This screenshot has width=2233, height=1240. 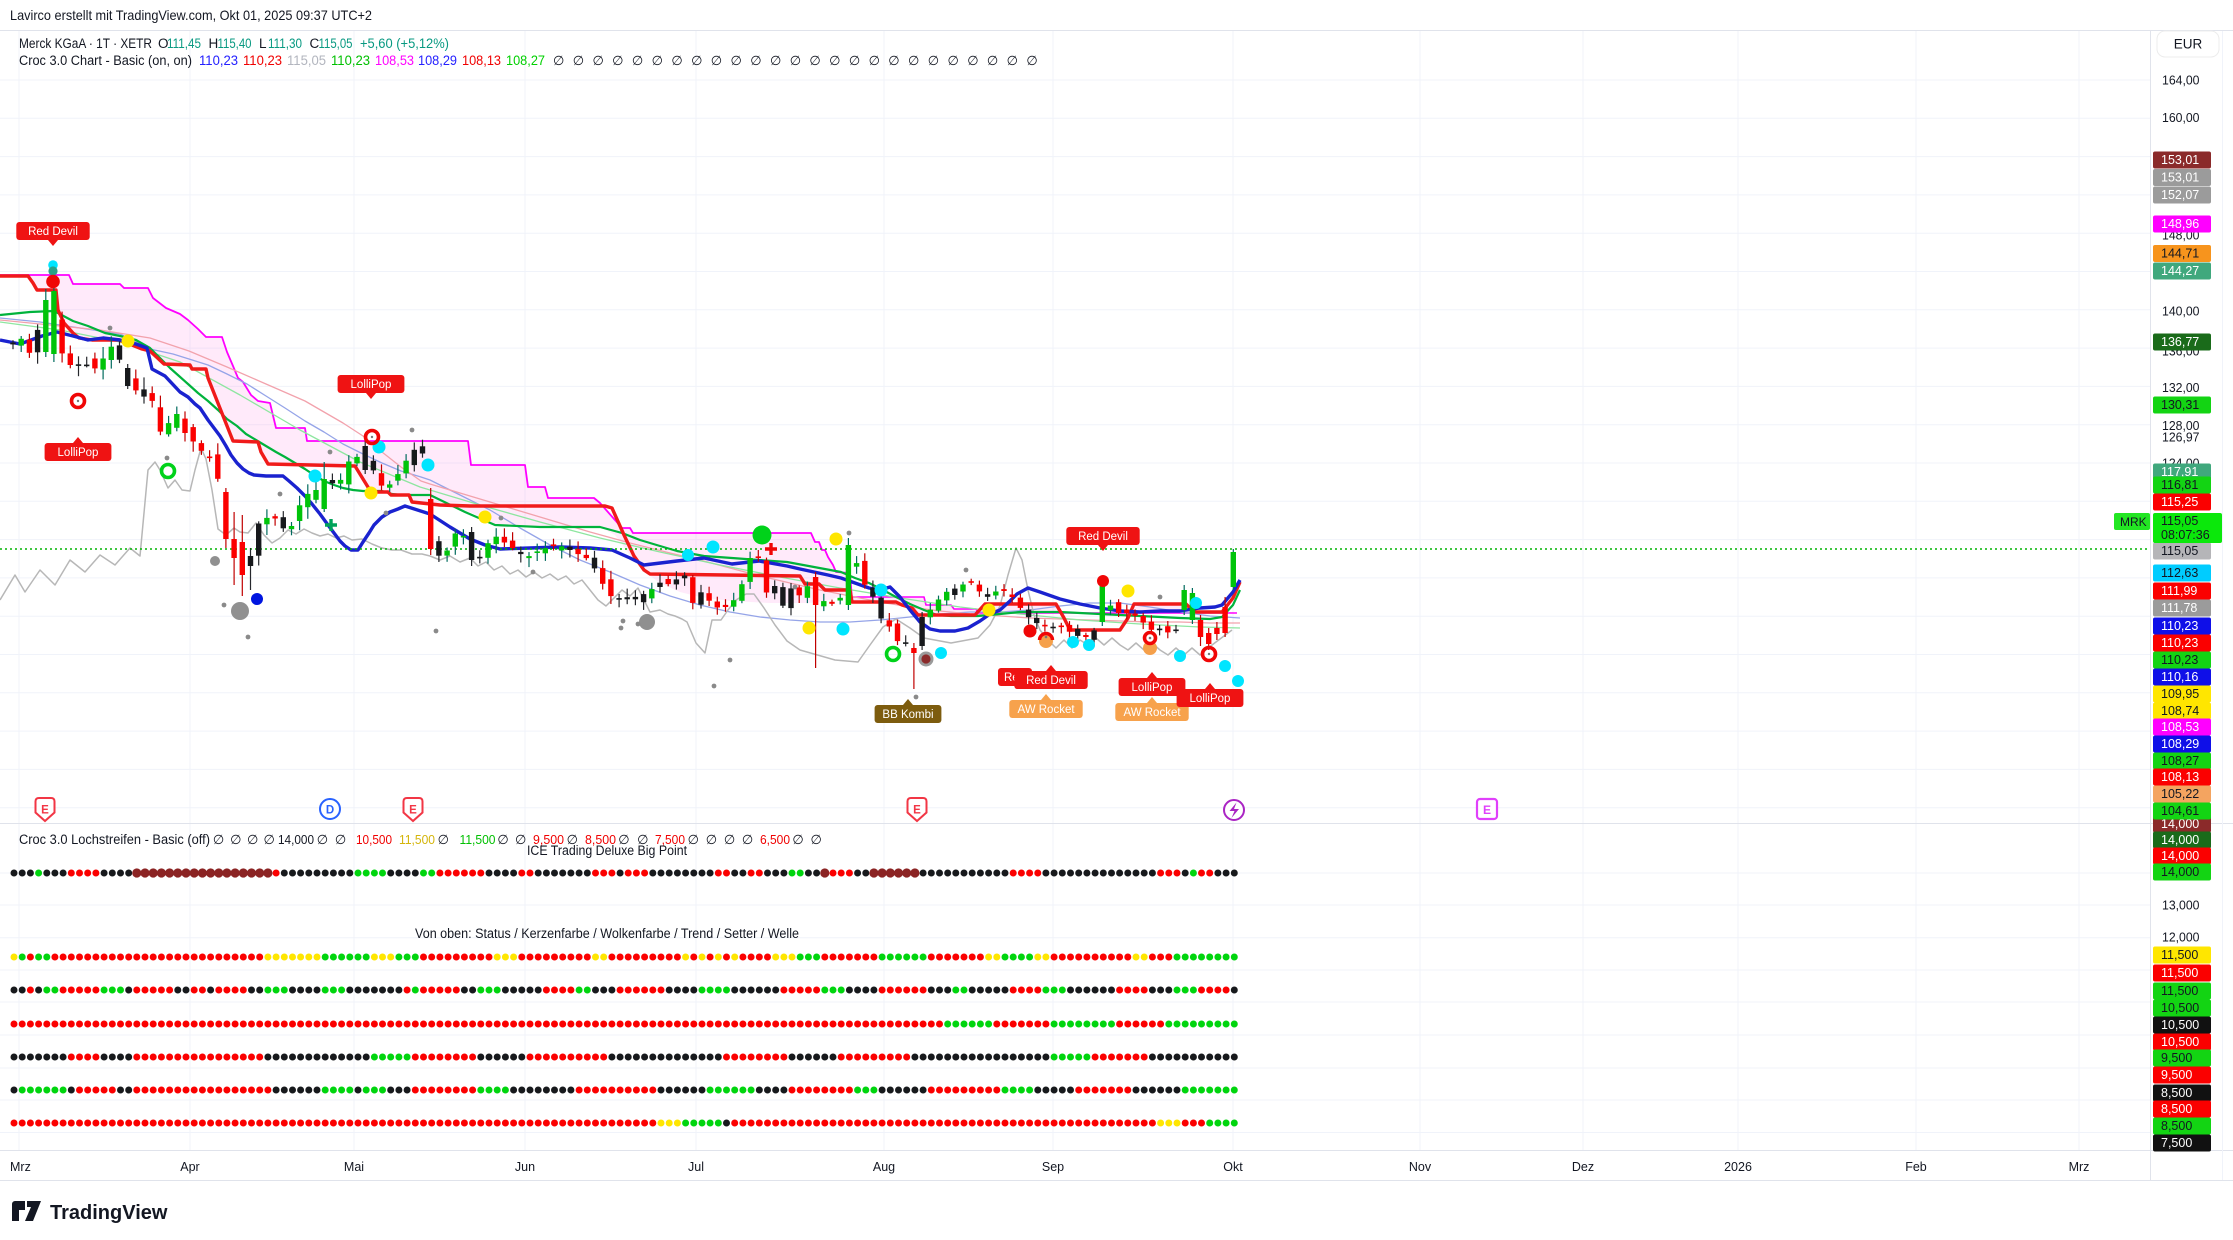 I want to click on svg-text: EUR, so click(x=2188, y=44).